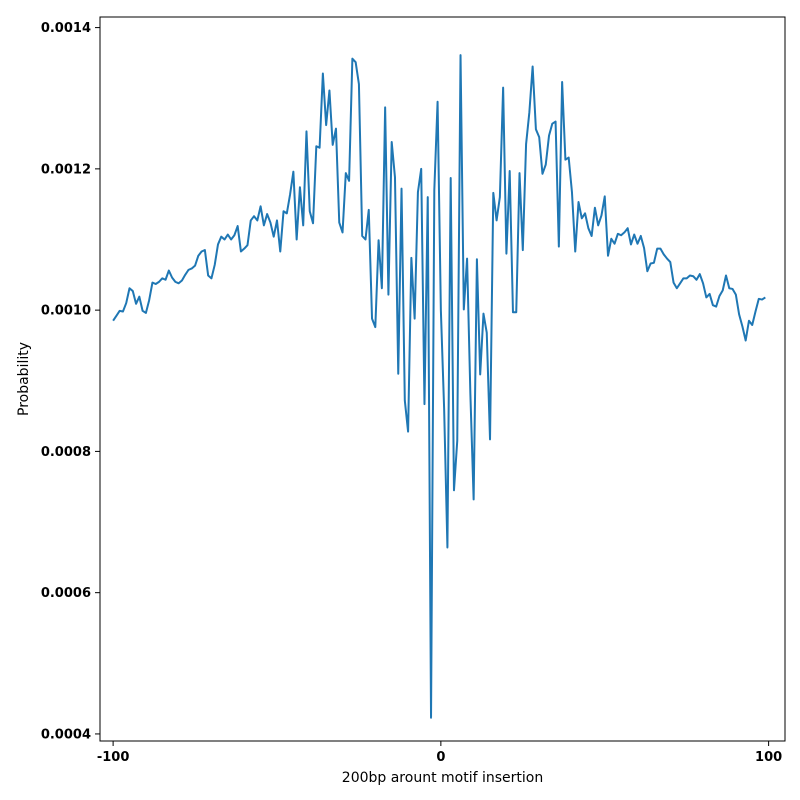 The width and height of the screenshot is (800, 800). Describe the element at coordinates (442, 778) in the screenshot. I see `x-axis-label: 200bp arount motif insertion` at that location.